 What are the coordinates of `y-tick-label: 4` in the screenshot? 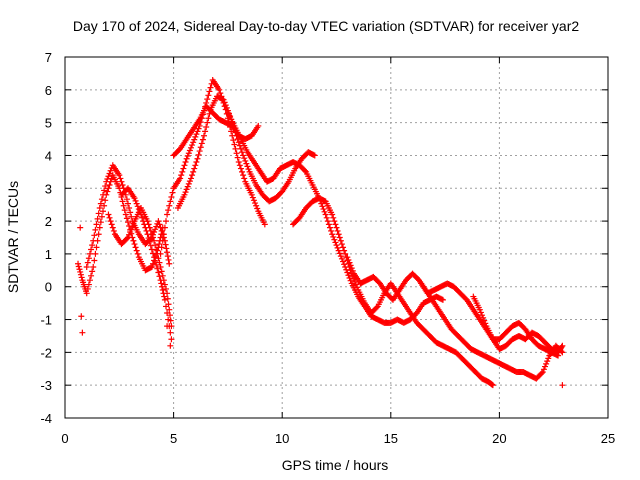 It's located at (48, 155).